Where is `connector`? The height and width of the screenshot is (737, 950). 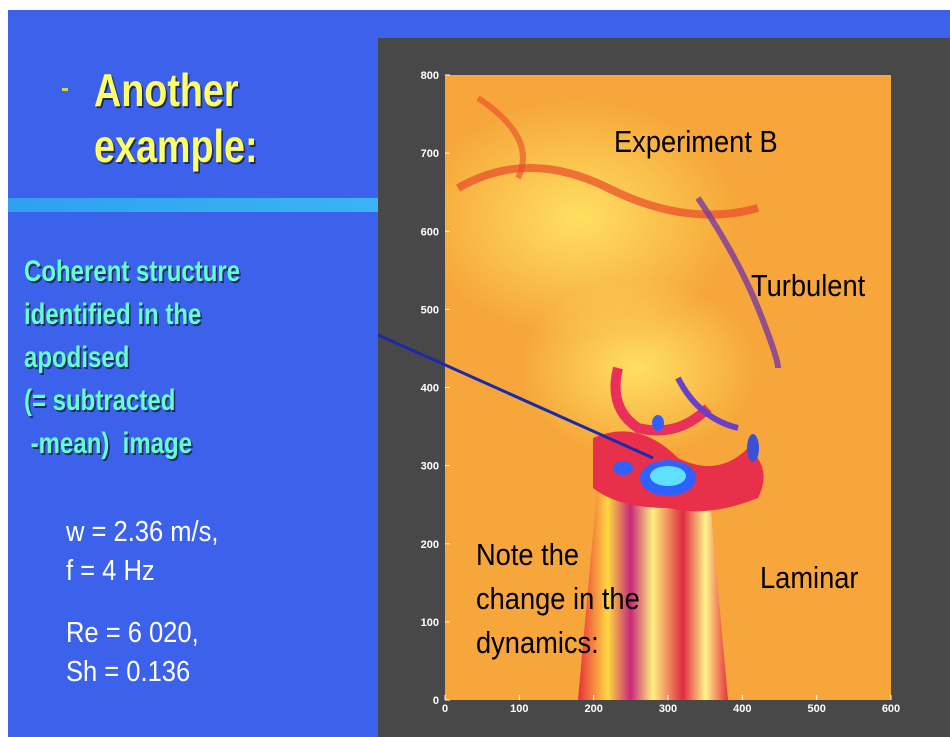
connector is located at coordinates (516, 396).